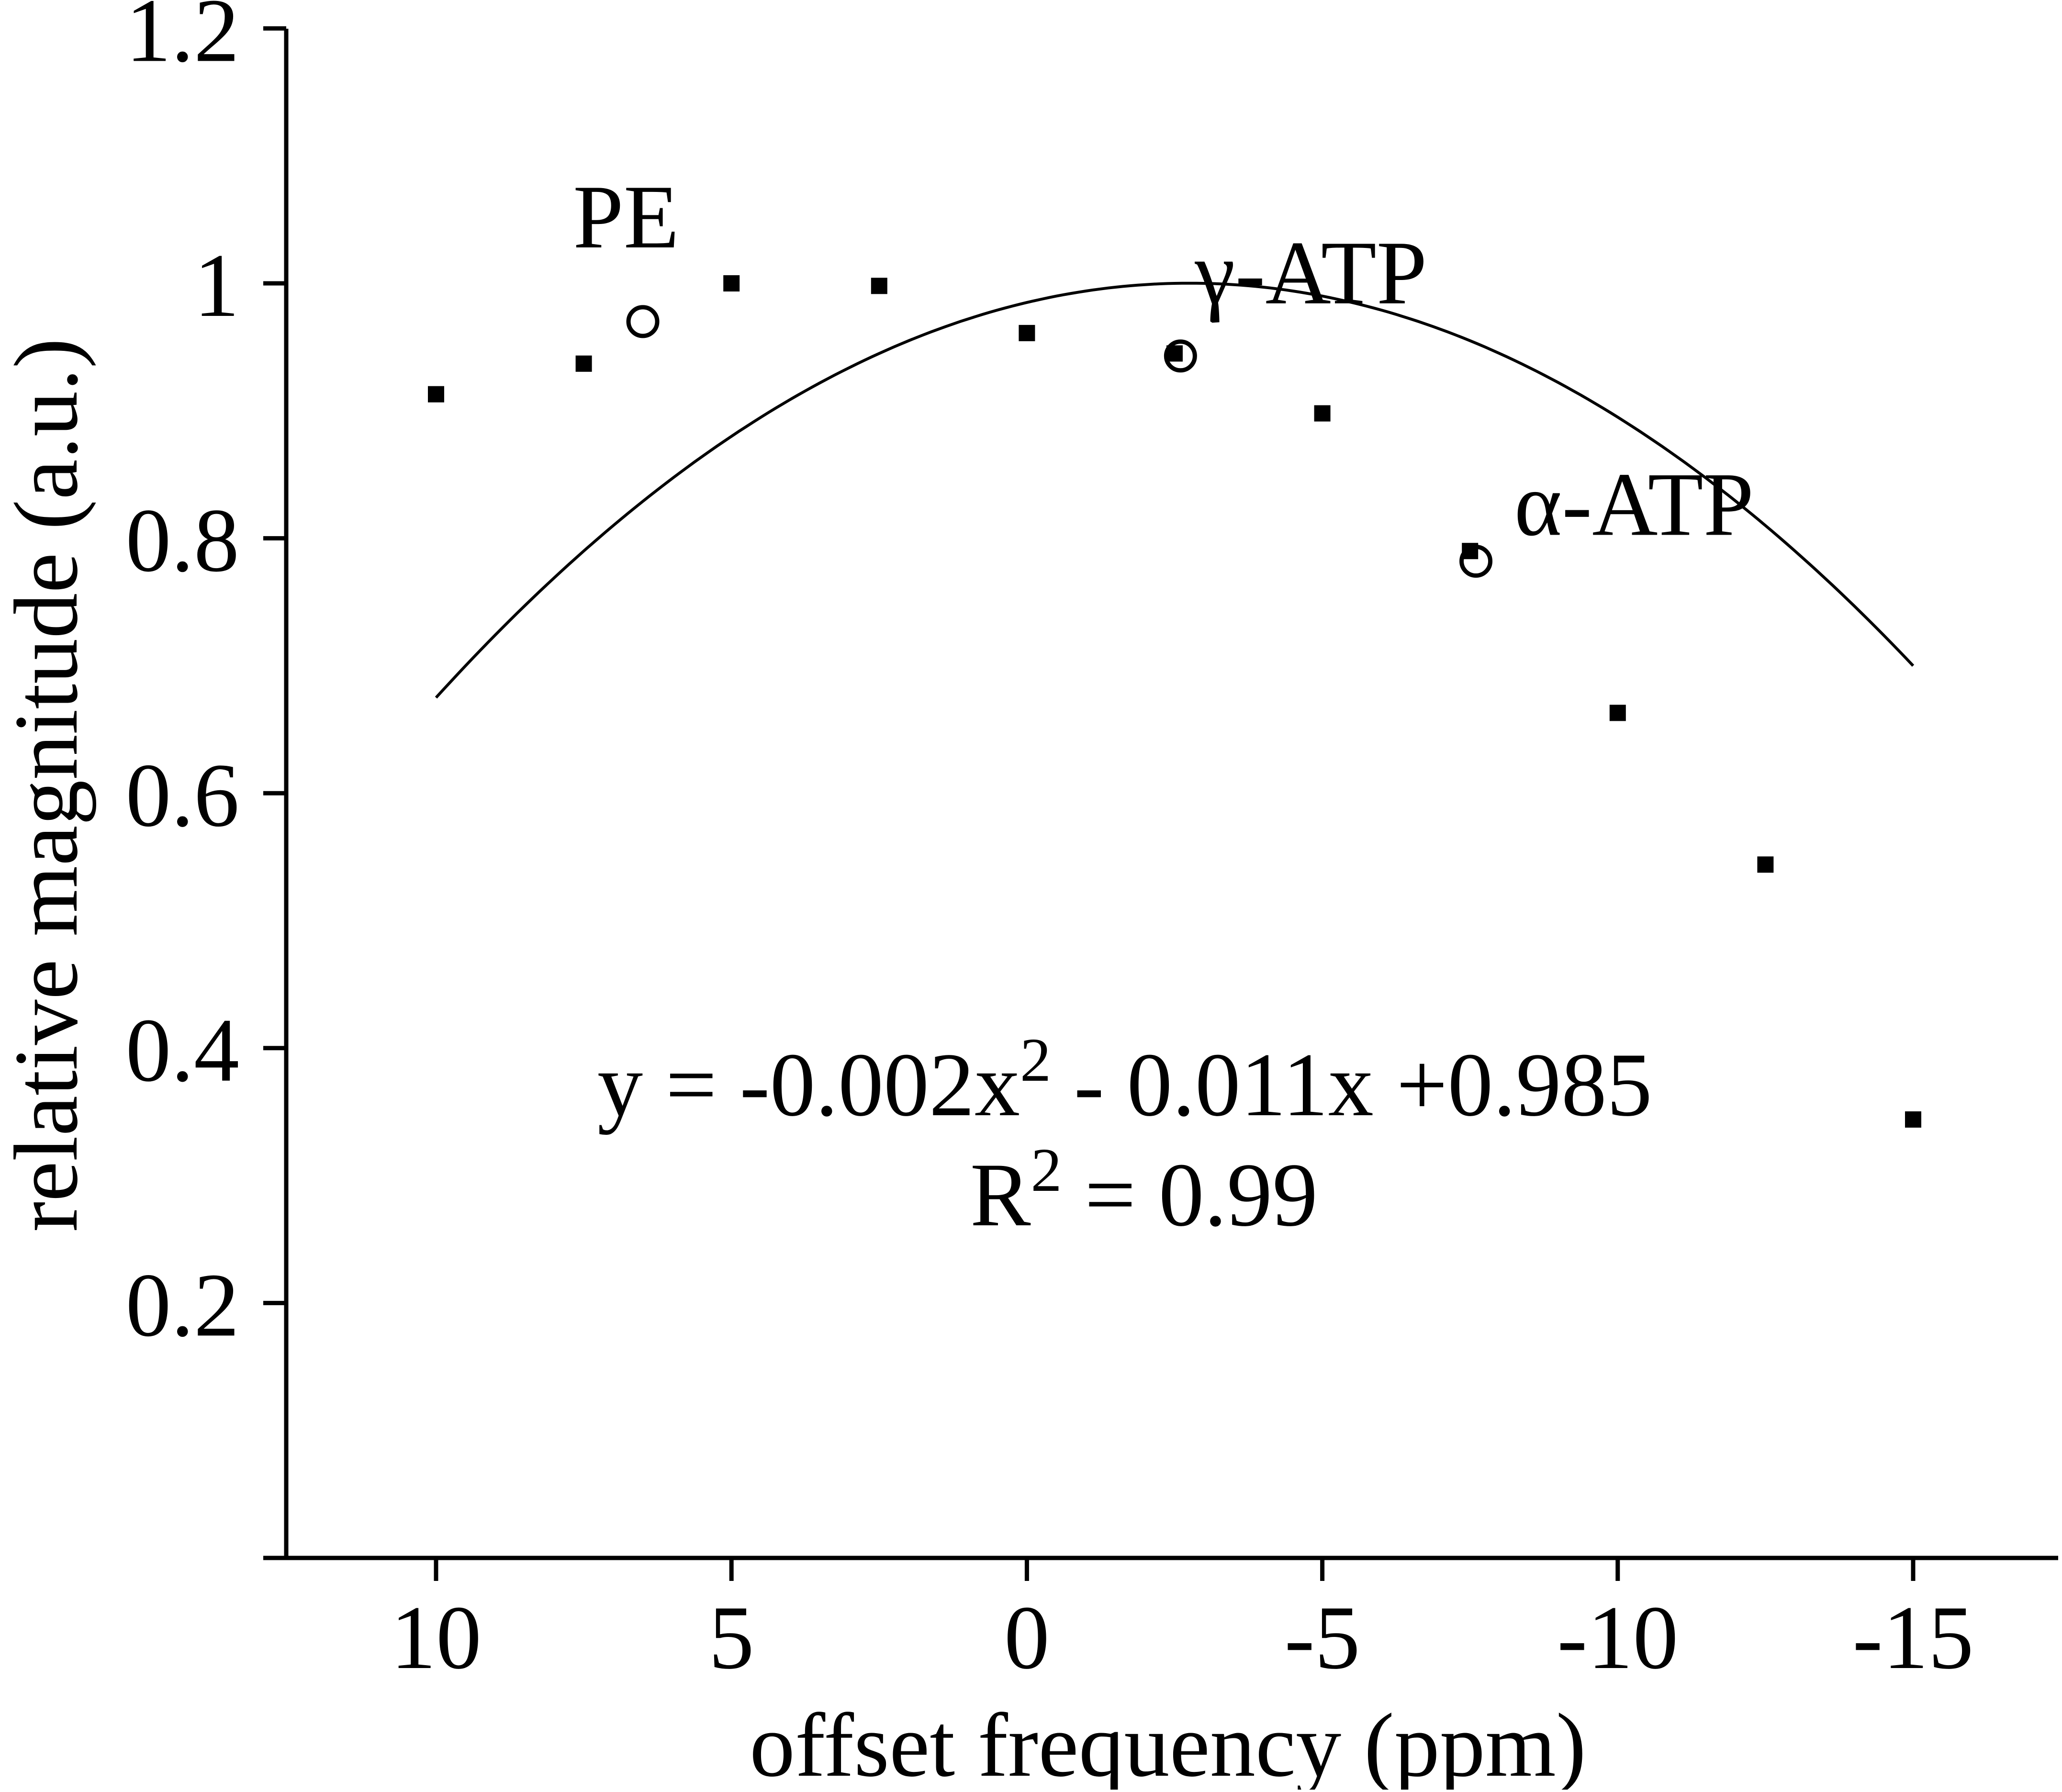 The height and width of the screenshot is (1792, 2062). Describe the element at coordinates (183, 796) in the screenshot. I see `y-tick-label: 0.6` at that location.